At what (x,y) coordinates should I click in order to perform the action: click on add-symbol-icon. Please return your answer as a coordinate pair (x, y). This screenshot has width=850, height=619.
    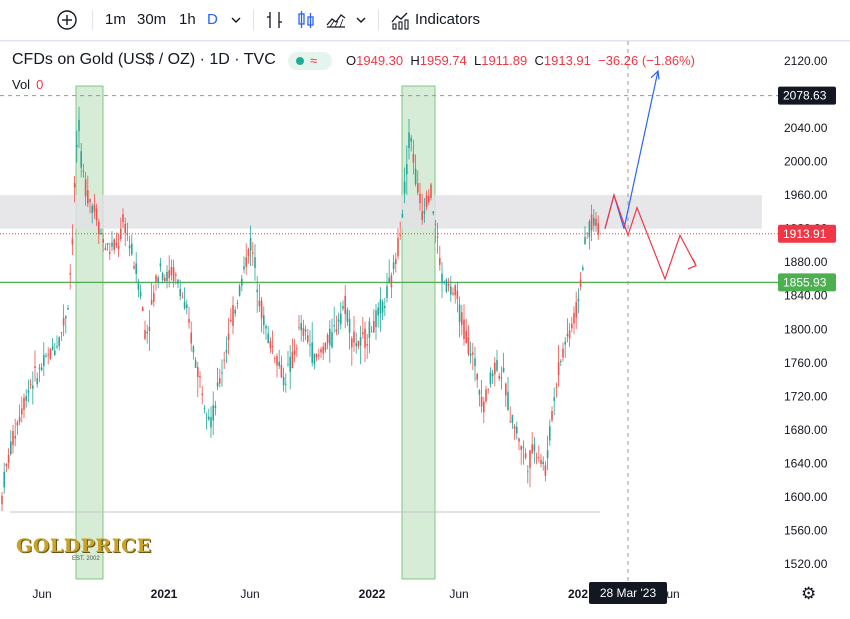
    Looking at the image, I should click on (67, 20).